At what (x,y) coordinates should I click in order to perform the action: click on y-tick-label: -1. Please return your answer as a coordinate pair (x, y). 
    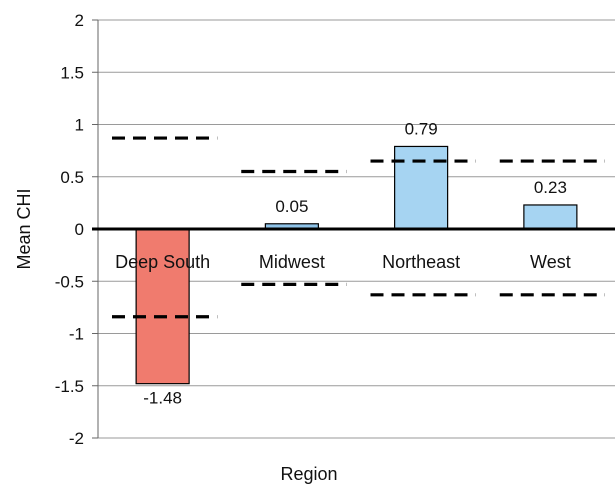
    Looking at the image, I should click on (76, 334).